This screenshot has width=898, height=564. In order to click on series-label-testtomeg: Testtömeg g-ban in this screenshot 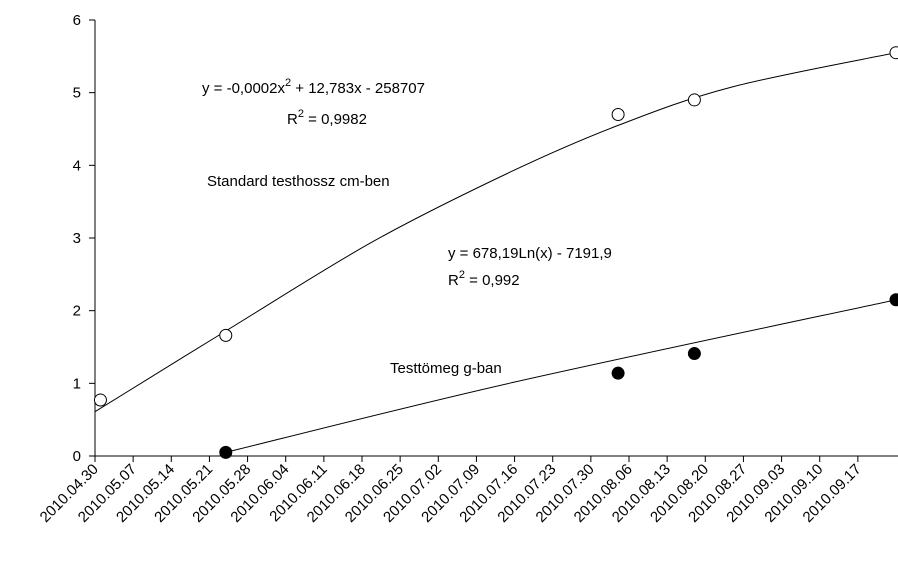, I will do `click(446, 368)`.